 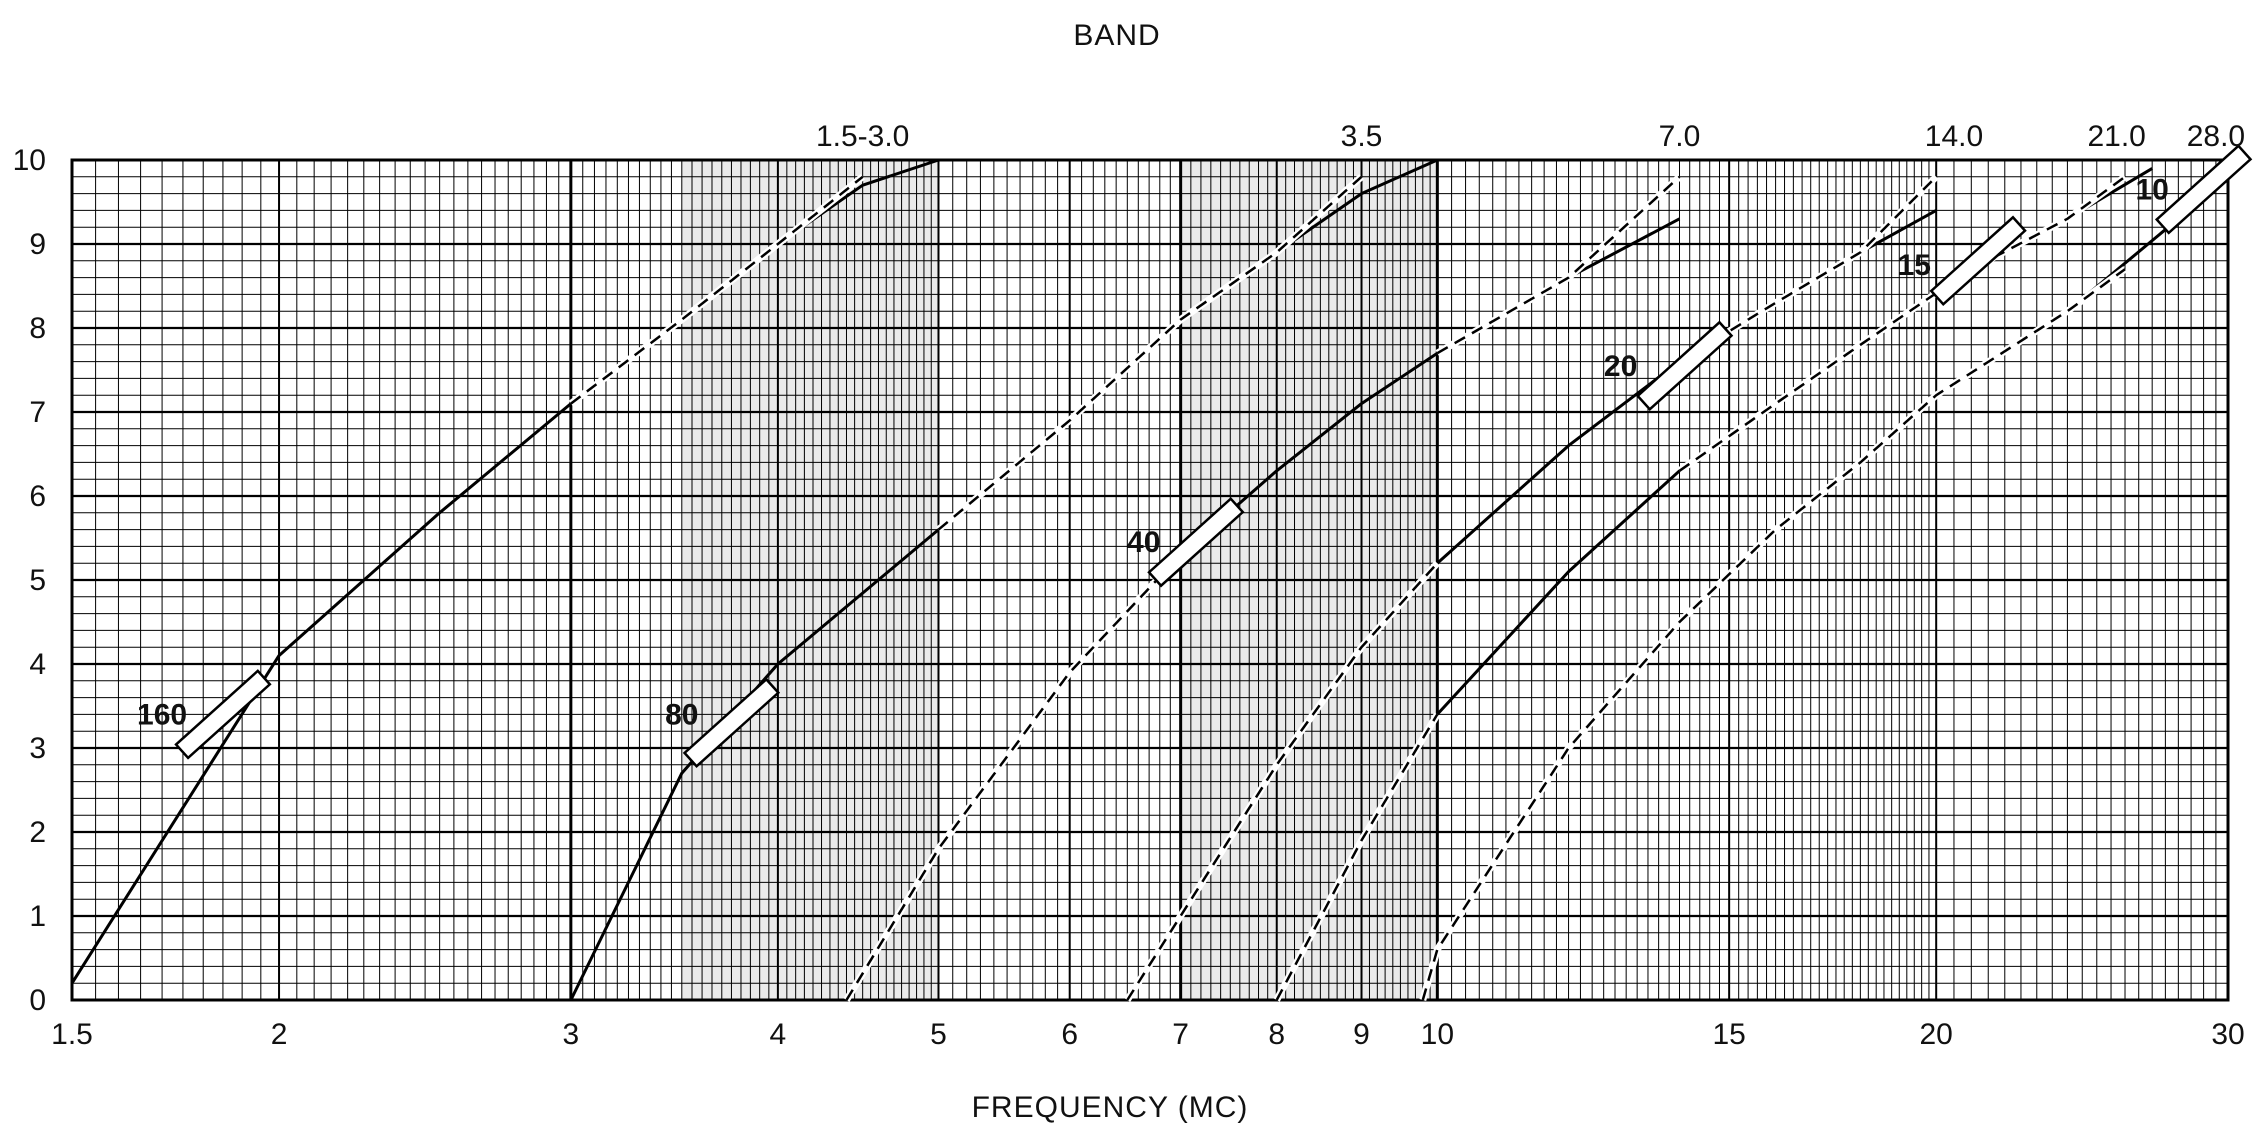 What do you see at coordinates (938, 1034) in the screenshot?
I see `x-tick-label: 5` at bounding box center [938, 1034].